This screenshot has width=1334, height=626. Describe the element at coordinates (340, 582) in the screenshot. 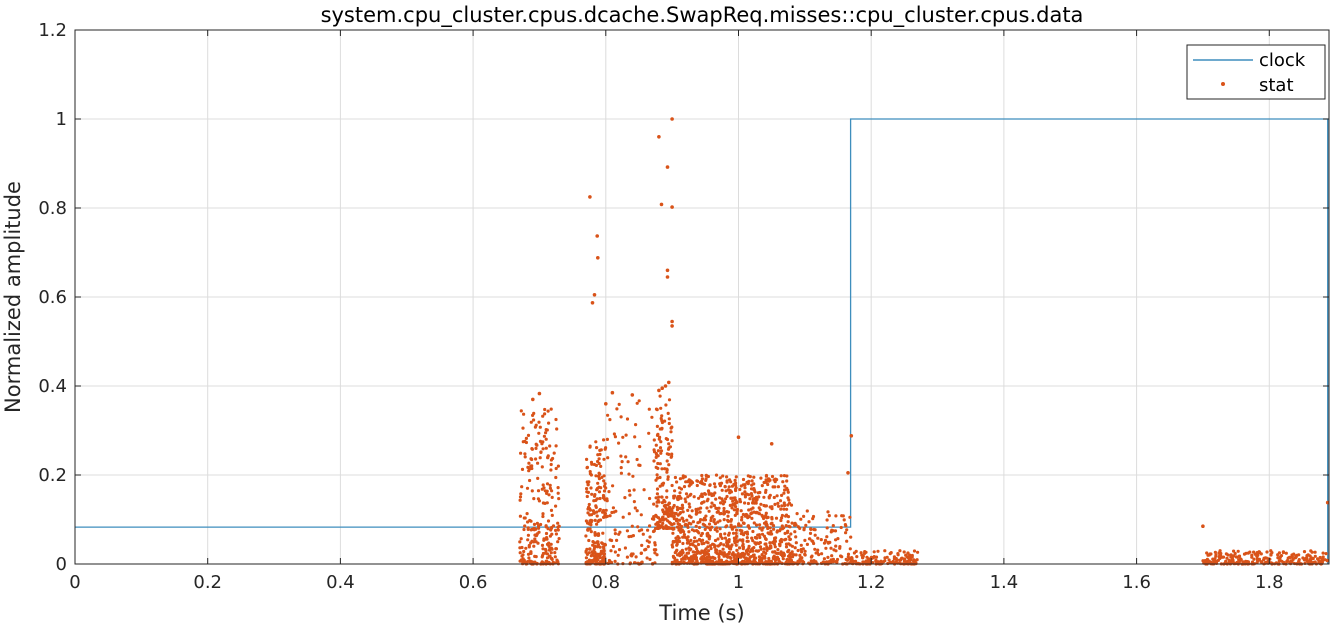

I see `x-tick-label: 0.4` at that location.